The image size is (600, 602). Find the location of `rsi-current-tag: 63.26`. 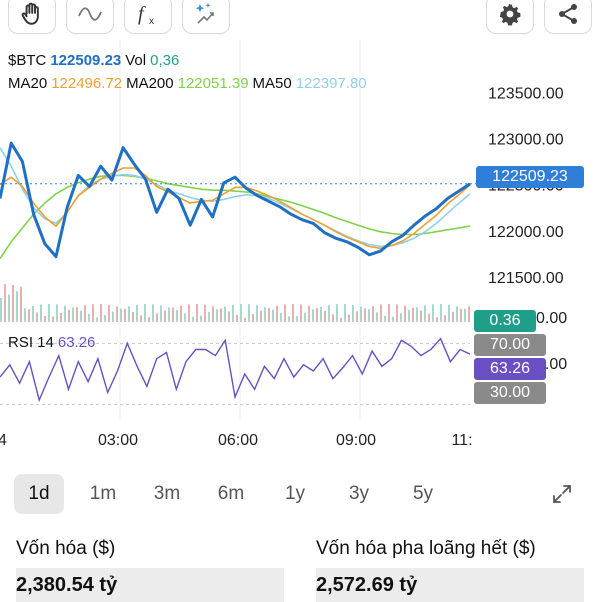

rsi-current-tag: 63.26 is located at coordinates (510, 369).